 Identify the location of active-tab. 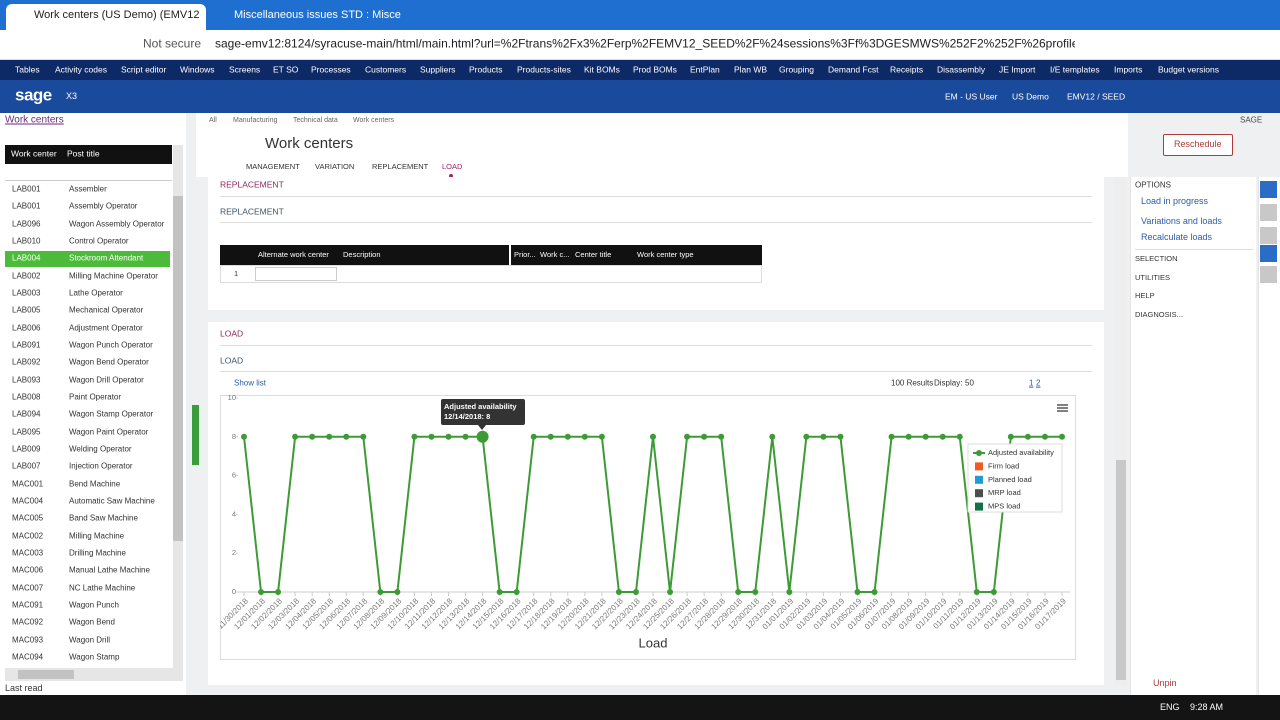
(106, 17).